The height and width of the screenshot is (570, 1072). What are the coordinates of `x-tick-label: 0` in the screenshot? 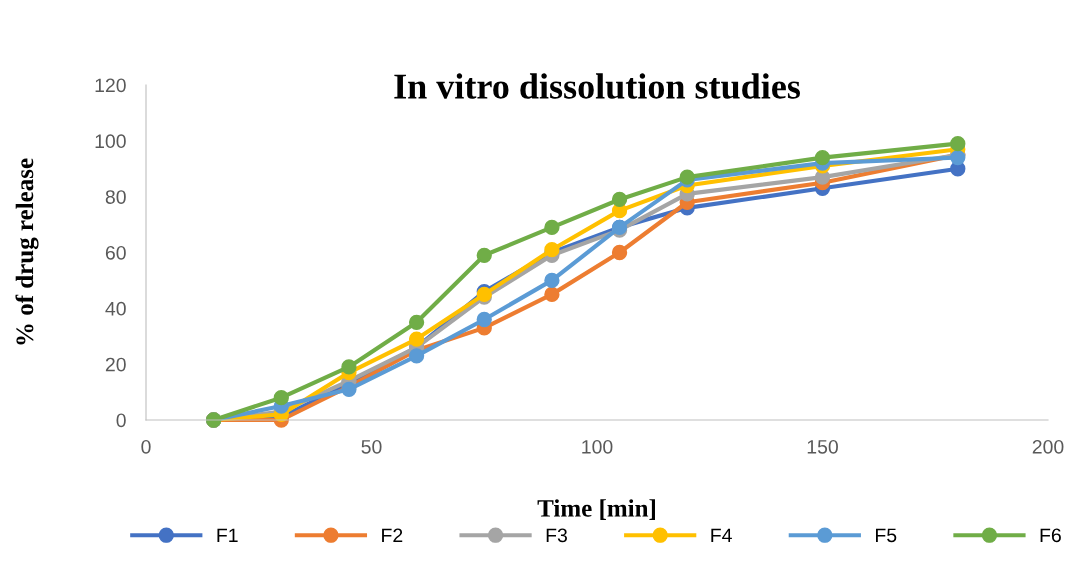 It's located at (146, 446).